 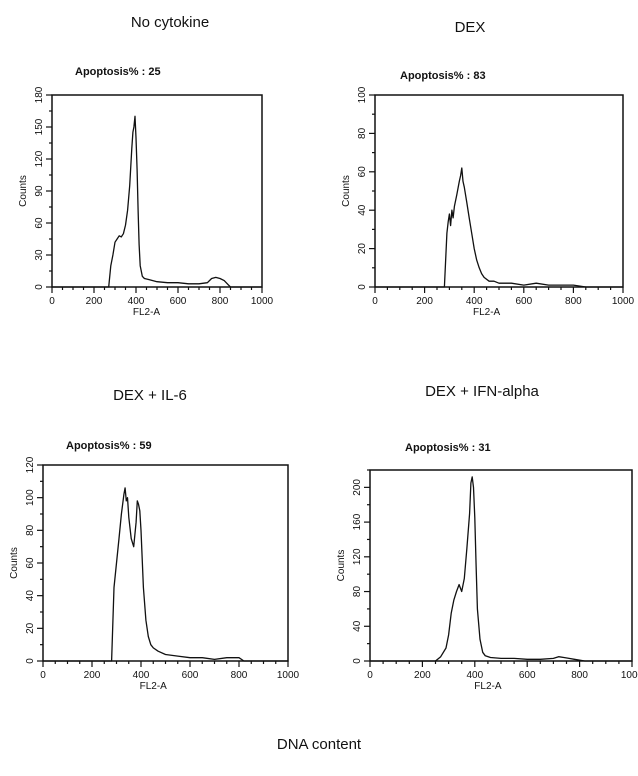 What do you see at coordinates (39, 191) in the screenshot?
I see `y-tick-label: 90` at bounding box center [39, 191].